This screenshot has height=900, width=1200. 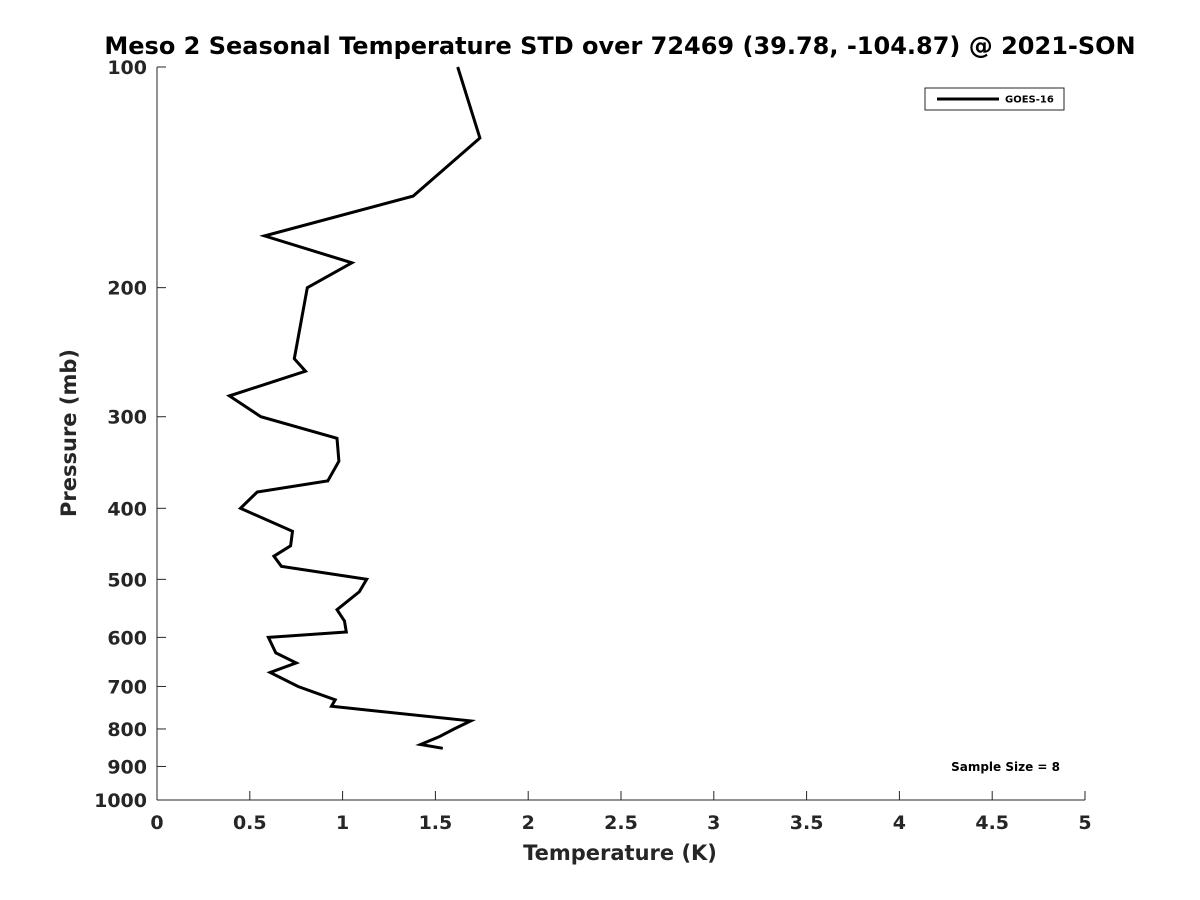 What do you see at coordinates (127, 638) in the screenshot?
I see `y-tick-label: 600` at bounding box center [127, 638].